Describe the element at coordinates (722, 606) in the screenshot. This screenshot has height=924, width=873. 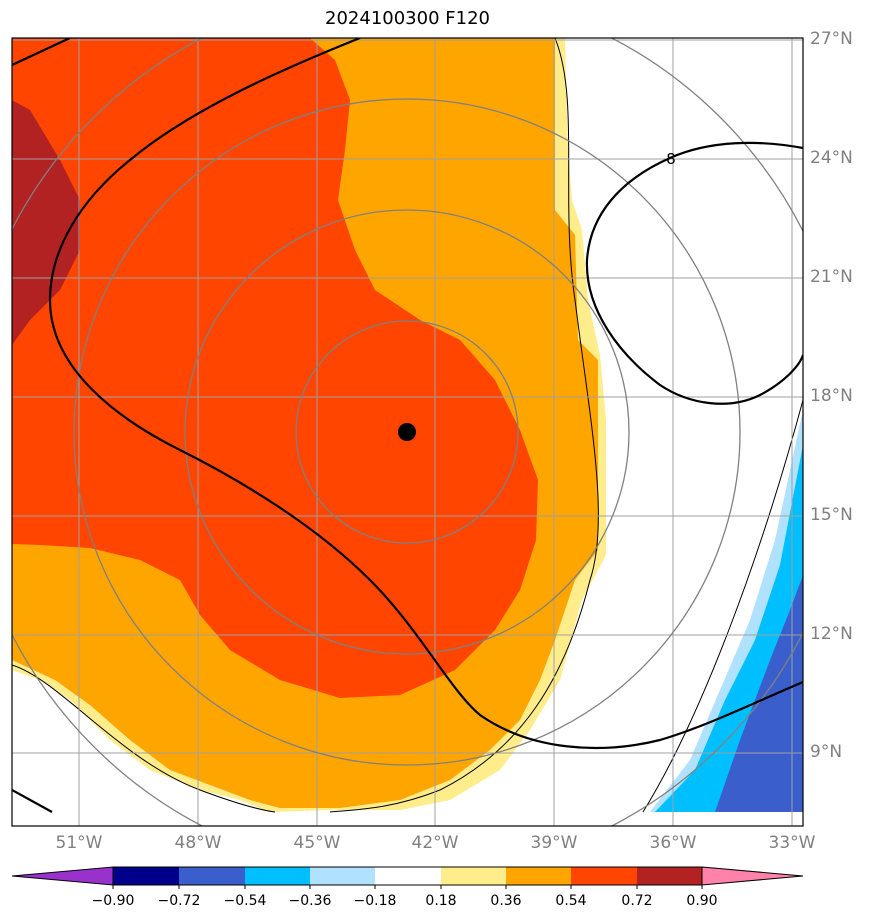
I see `domain-boundary-line-right` at that location.